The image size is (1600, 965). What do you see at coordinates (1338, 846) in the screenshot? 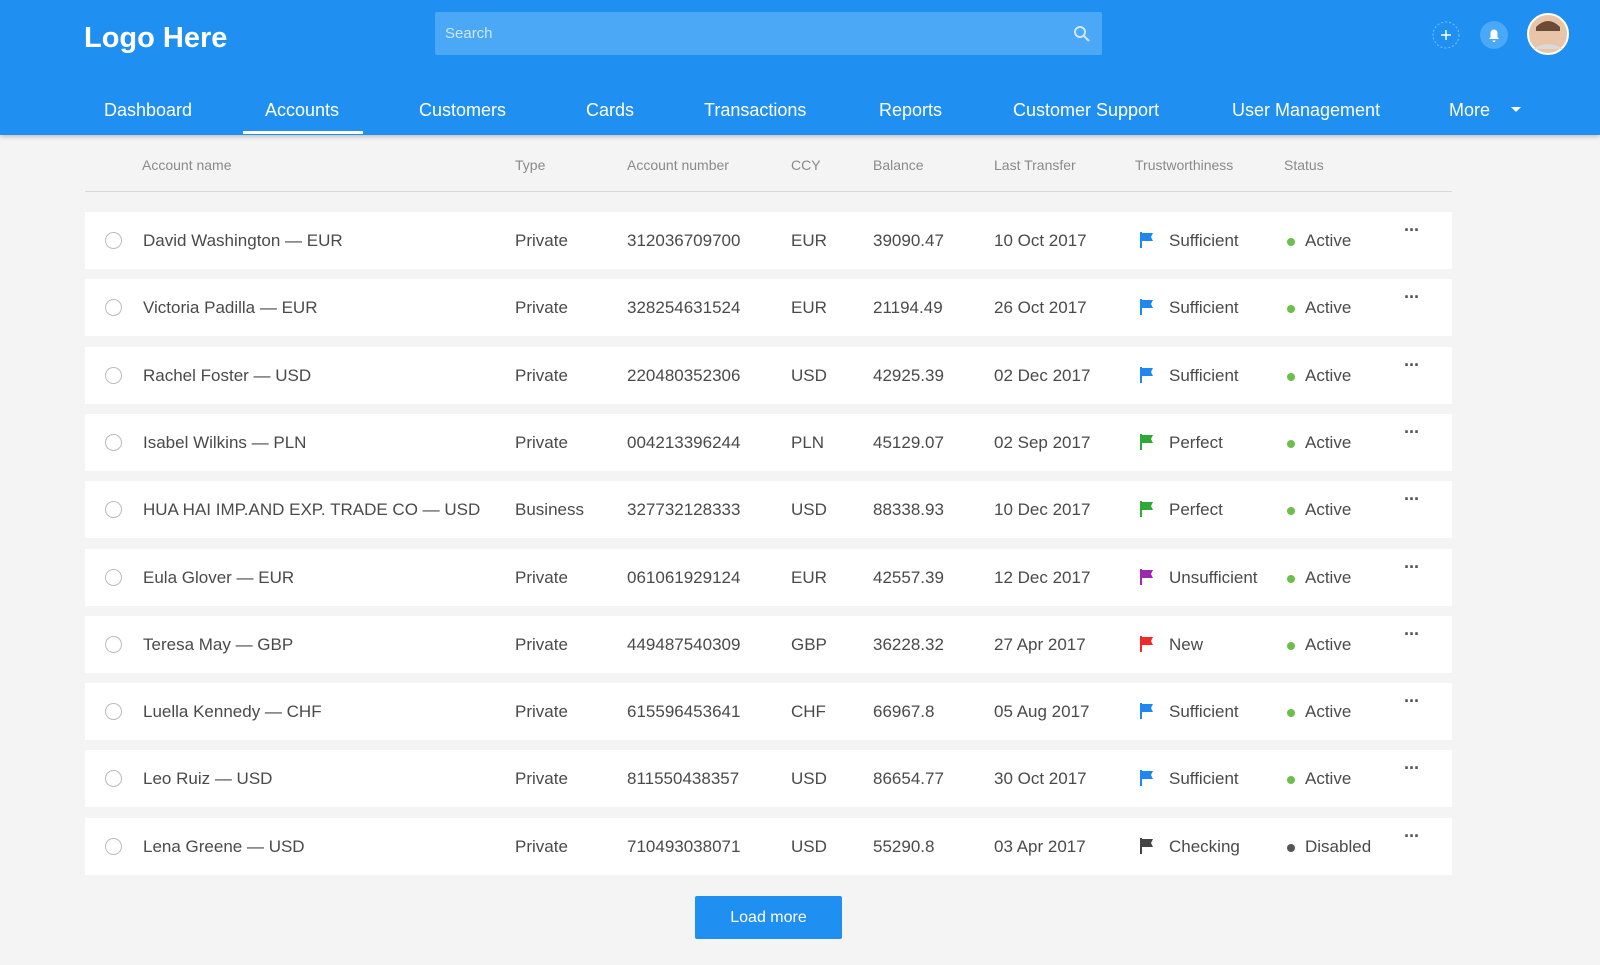
I see `cell: Disabled` at bounding box center [1338, 846].